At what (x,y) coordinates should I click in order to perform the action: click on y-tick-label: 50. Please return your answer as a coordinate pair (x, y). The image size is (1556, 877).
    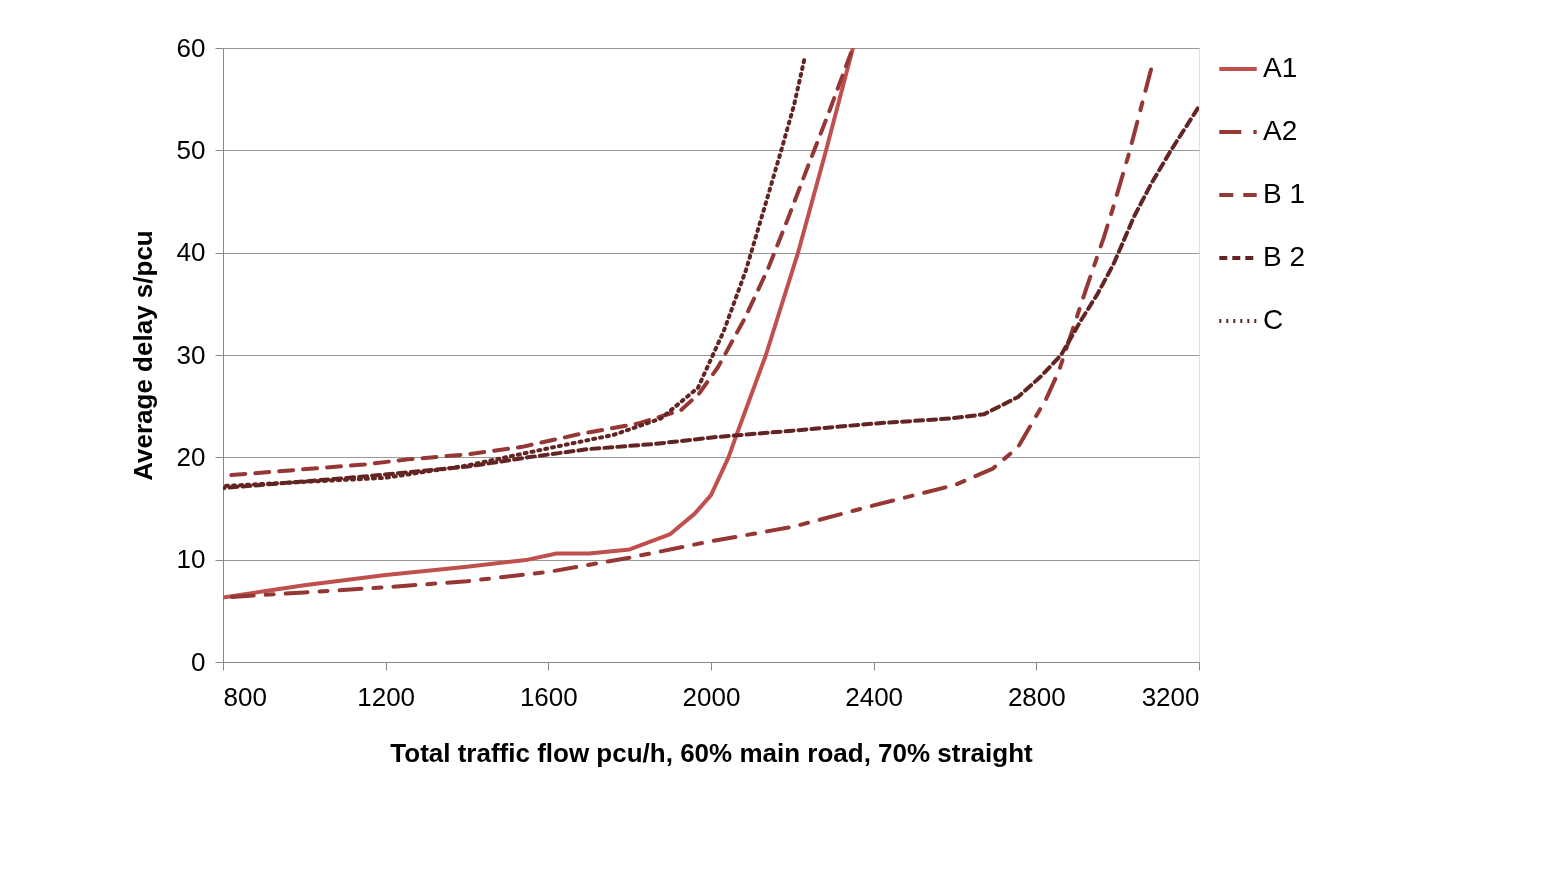
    Looking at the image, I should click on (191, 149).